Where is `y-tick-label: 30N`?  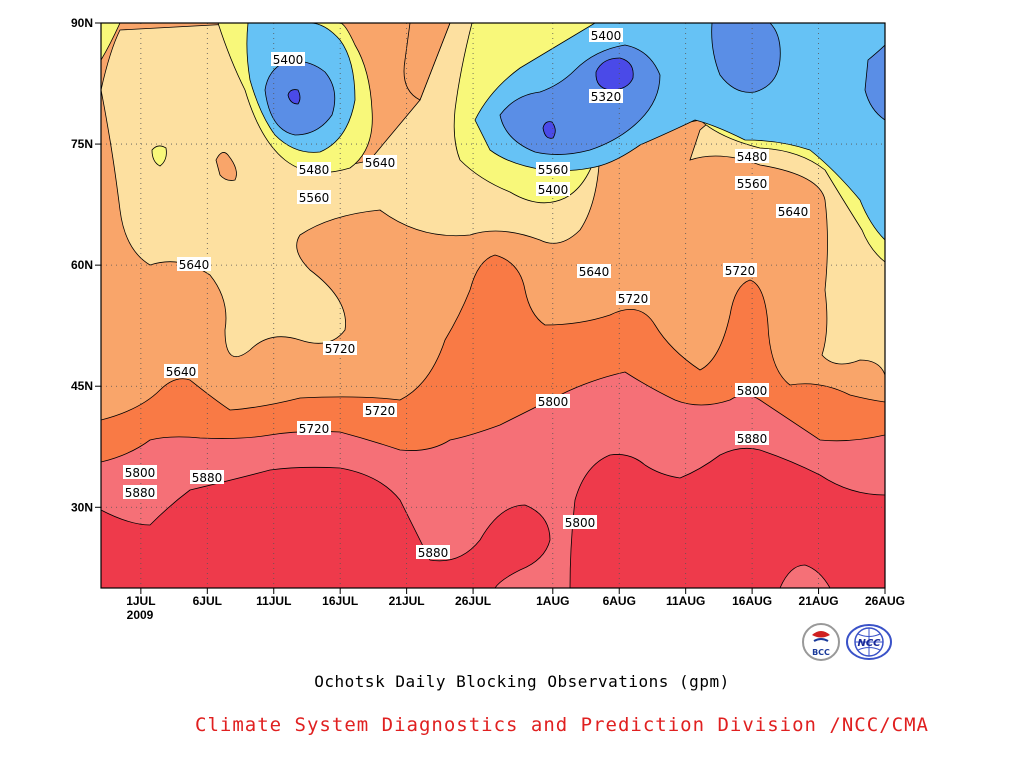 y-tick-label: 30N is located at coordinates (82, 507).